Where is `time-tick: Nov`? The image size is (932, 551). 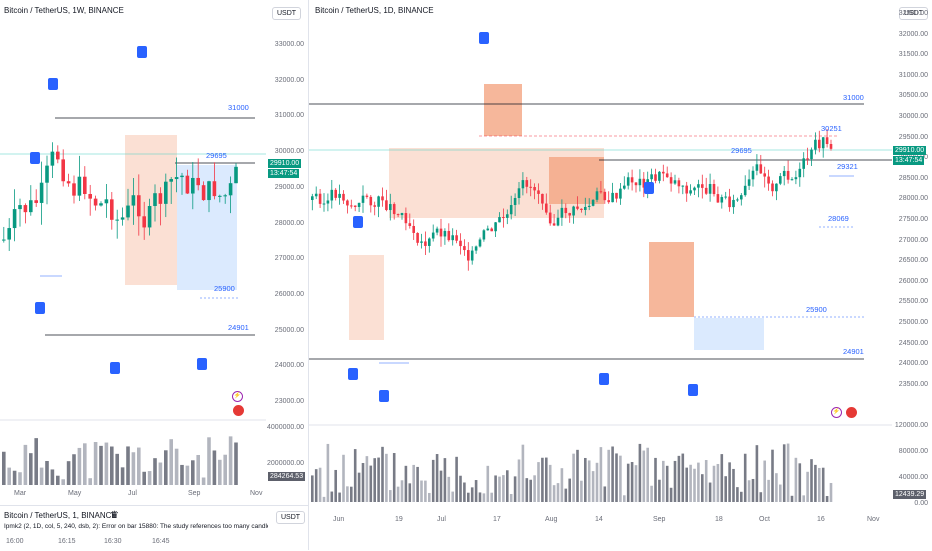 time-tick: Nov is located at coordinates (873, 519).